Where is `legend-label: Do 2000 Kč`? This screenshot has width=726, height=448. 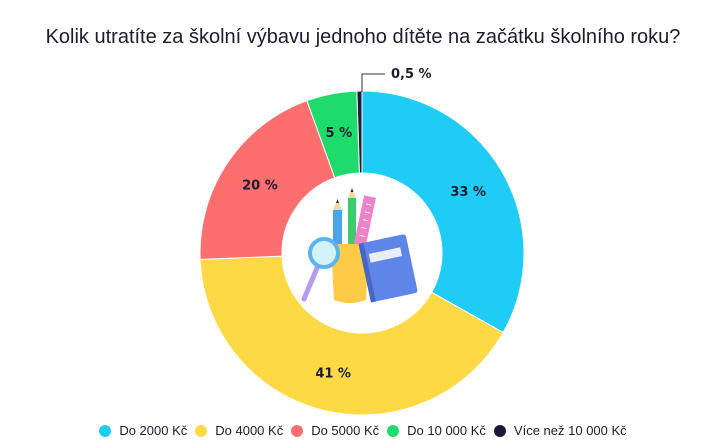
legend-label: Do 2000 Kč is located at coordinates (153, 430).